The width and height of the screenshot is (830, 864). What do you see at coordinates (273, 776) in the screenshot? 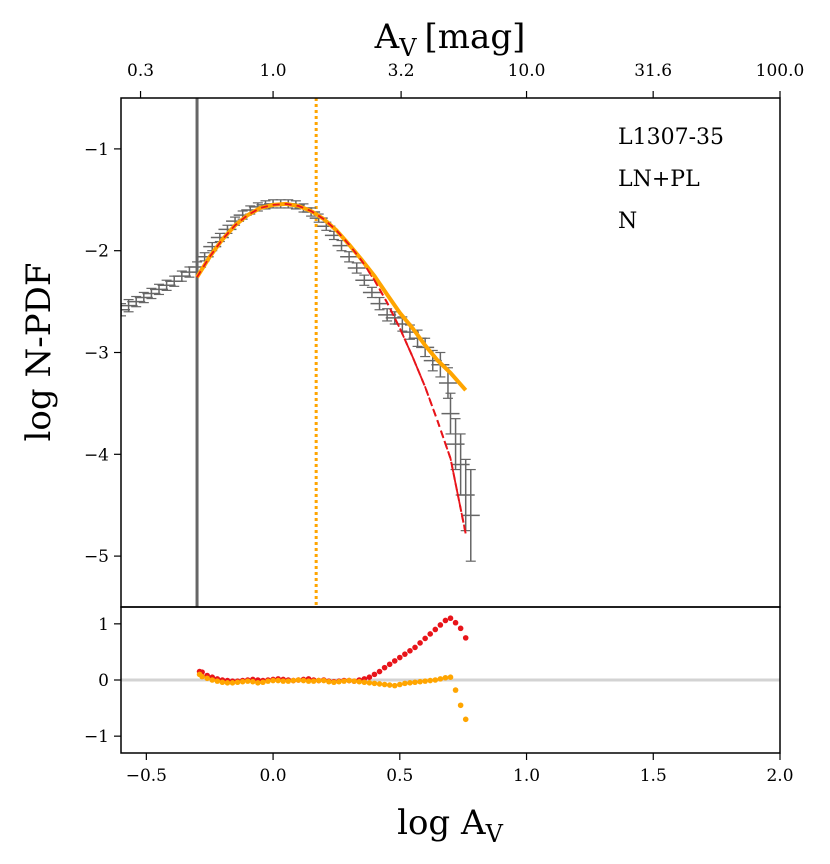
I see `x-tick-label: 0.0` at bounding box center [273, 776].